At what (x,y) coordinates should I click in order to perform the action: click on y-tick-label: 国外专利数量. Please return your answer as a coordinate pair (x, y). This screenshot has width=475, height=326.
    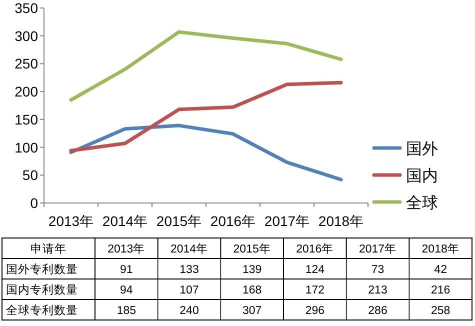
    Looking at the image, I should click on (42, 269).